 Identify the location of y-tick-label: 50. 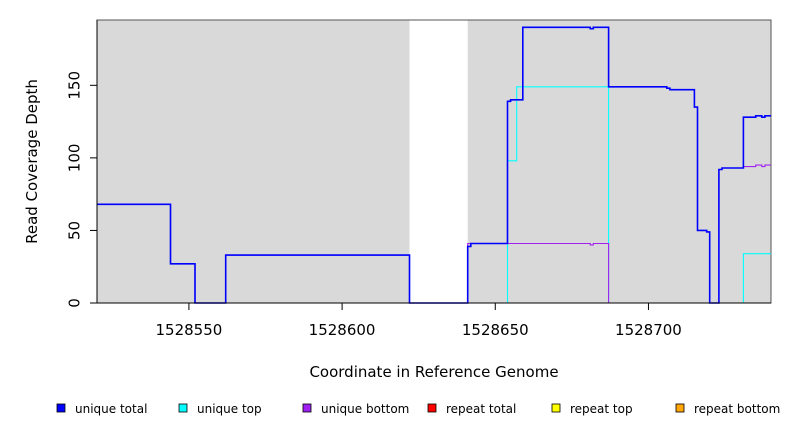
(75, 230).